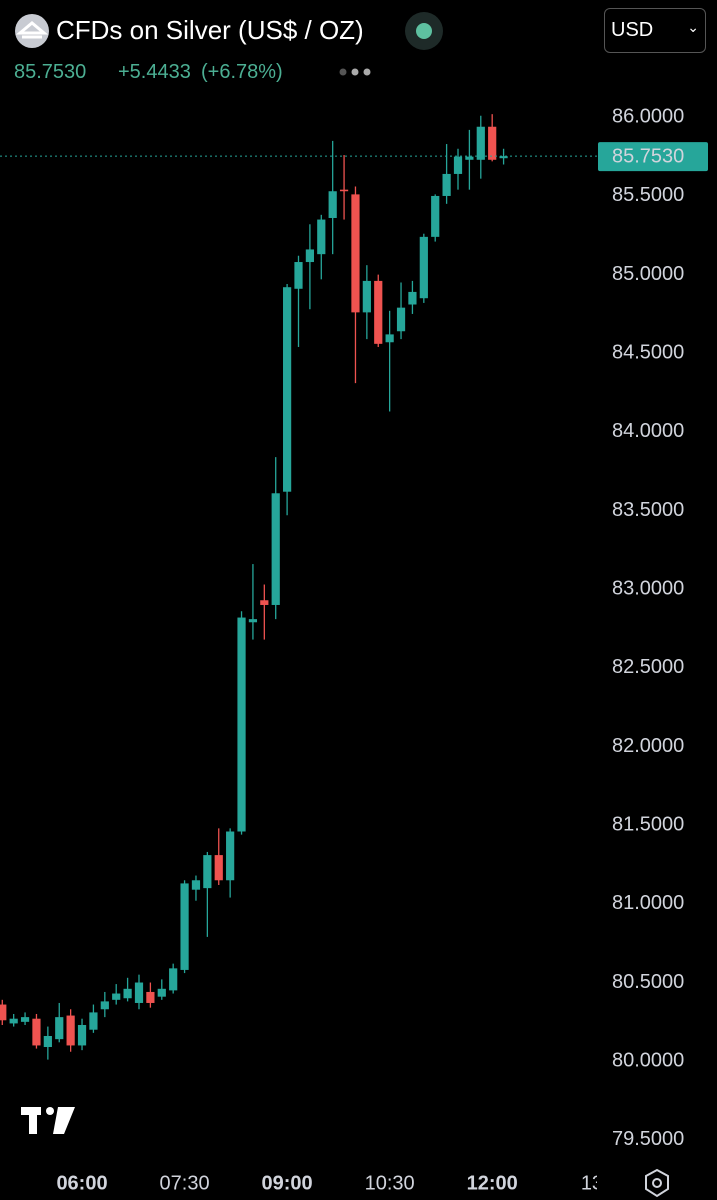  Describe the element at coordinates (81, 1183) in the screenshot. I see `x-tick-label: 06:00` at that location.